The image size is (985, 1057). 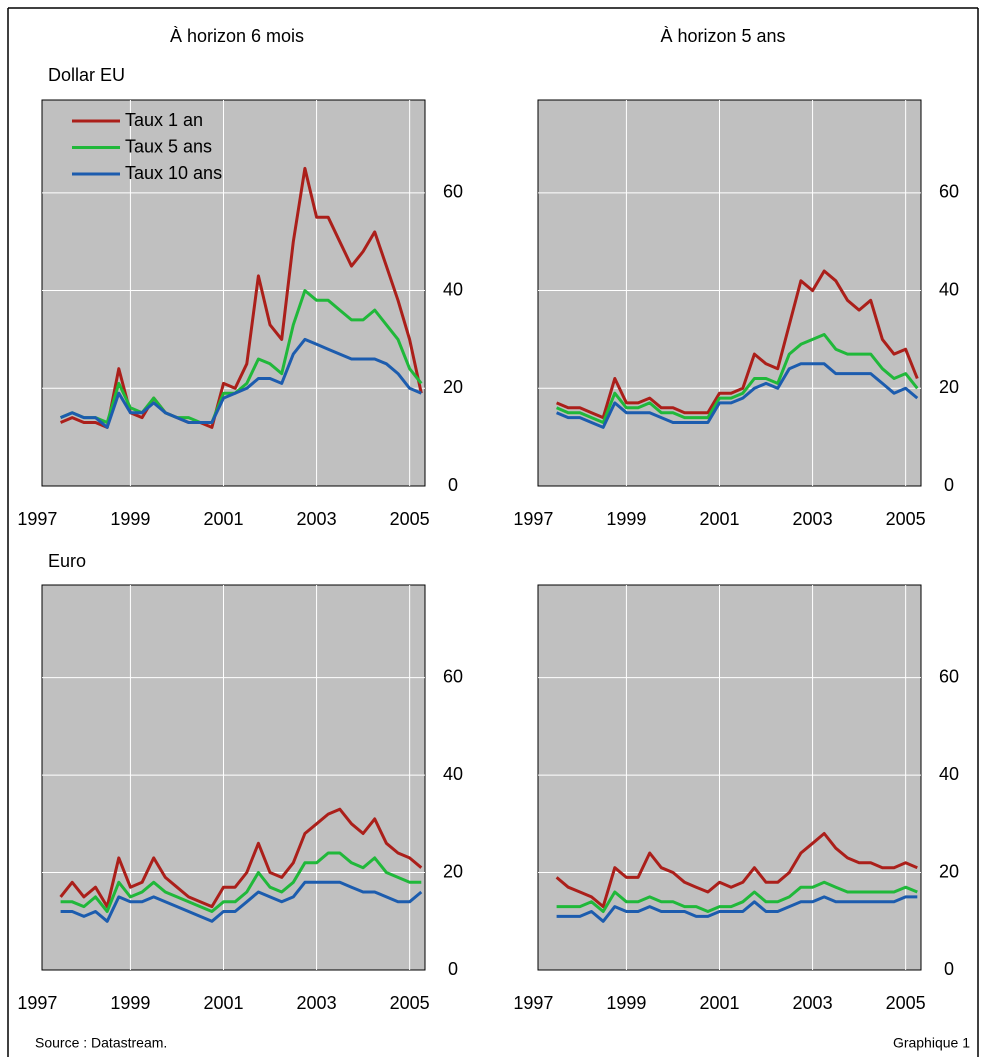 I want to click on row-title: Dollar EU, so click(x=86, y=75).